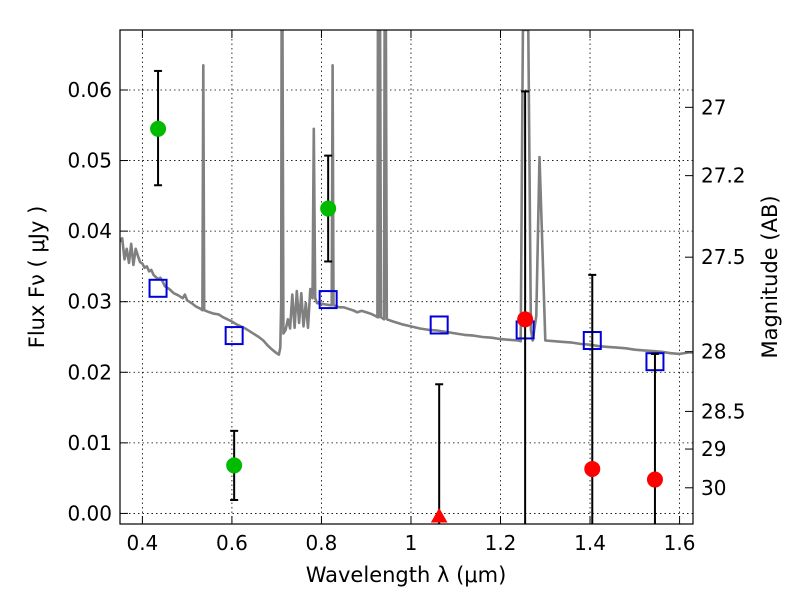 The image size is (800, 600). What do you see at coordinates (713, 107) in the screenshot?
I see `y2-tick-label: 27` at bounding box center [713, 107].